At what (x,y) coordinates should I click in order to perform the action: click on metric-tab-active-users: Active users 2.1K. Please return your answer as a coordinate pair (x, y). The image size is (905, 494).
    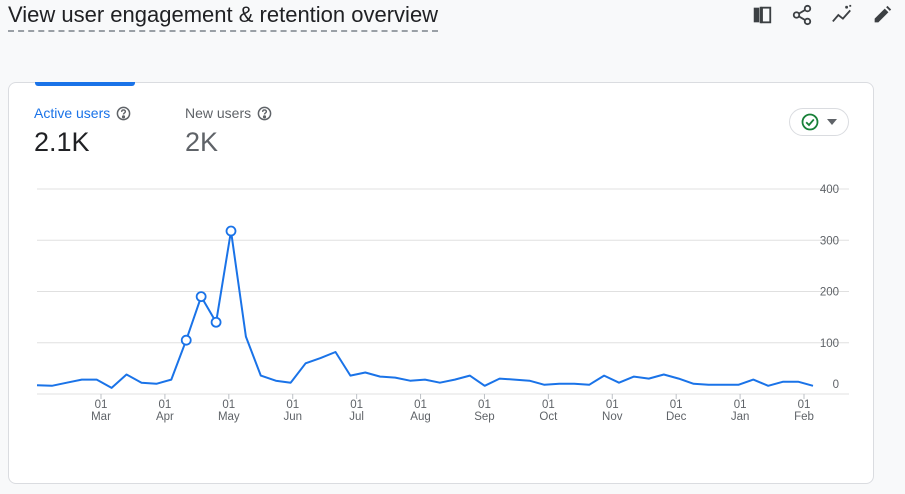
    Looking at the image, I should click on (82, 131).